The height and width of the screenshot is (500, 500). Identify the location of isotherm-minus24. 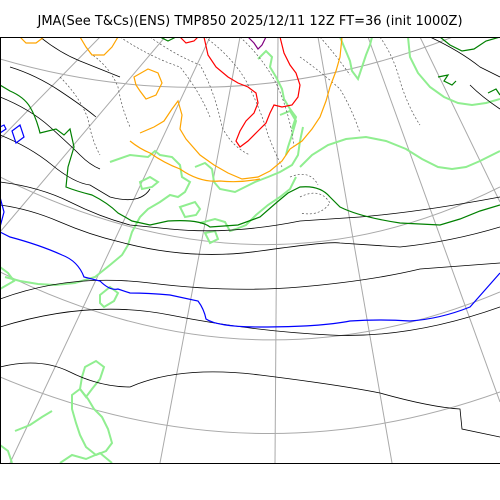
(257, 43).